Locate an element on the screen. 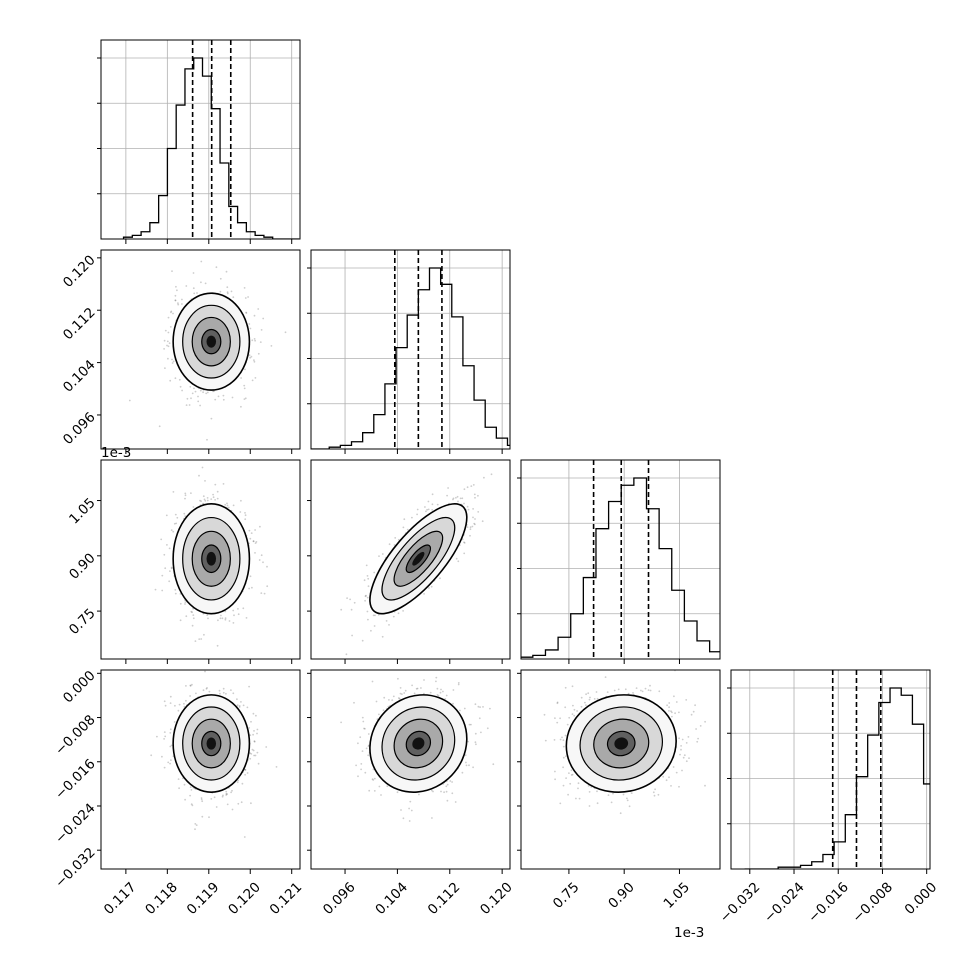 This screenshot has height=970, width=970. panel-frame is located at coordinates (410, 559).